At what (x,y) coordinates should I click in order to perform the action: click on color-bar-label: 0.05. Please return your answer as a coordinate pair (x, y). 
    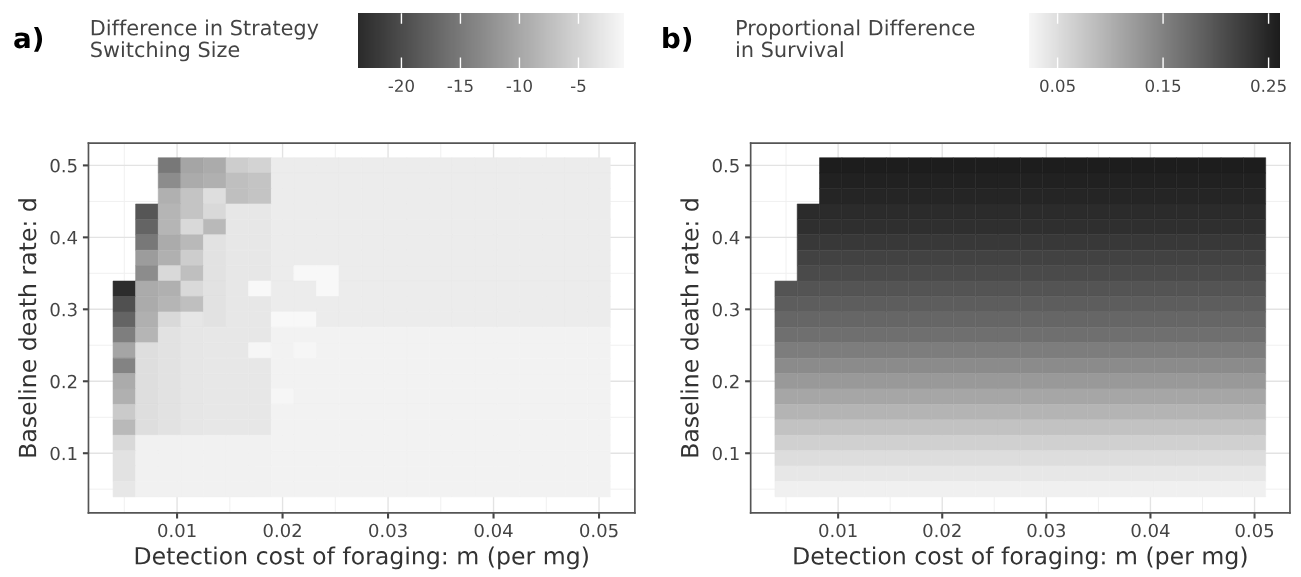
    Looking at the image, I should click on (1057, 86).